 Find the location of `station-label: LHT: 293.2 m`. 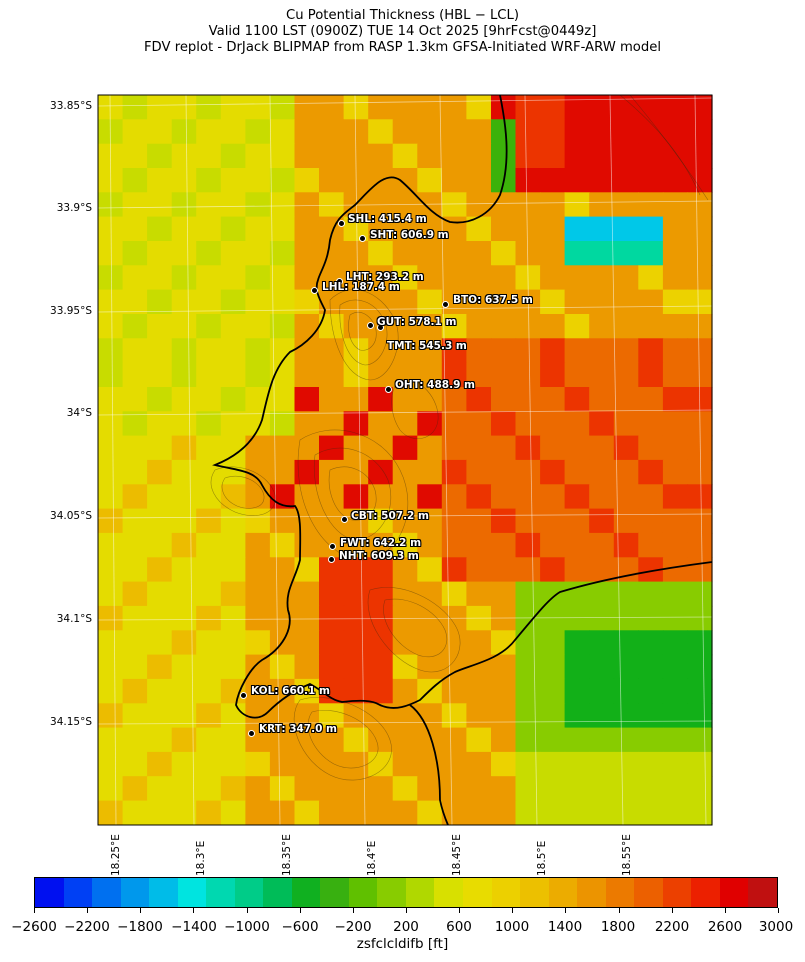

station-label: LHT: 293.2 m is located at coordinates (385, 277).